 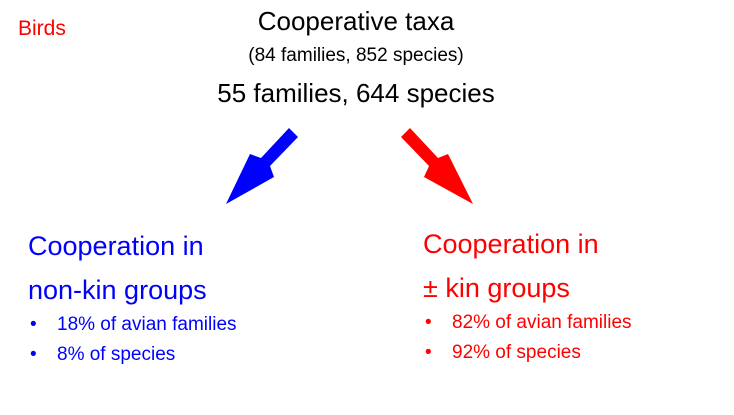 I want to click on list-item: • 82% of avian families, so click(x=527, y=323).